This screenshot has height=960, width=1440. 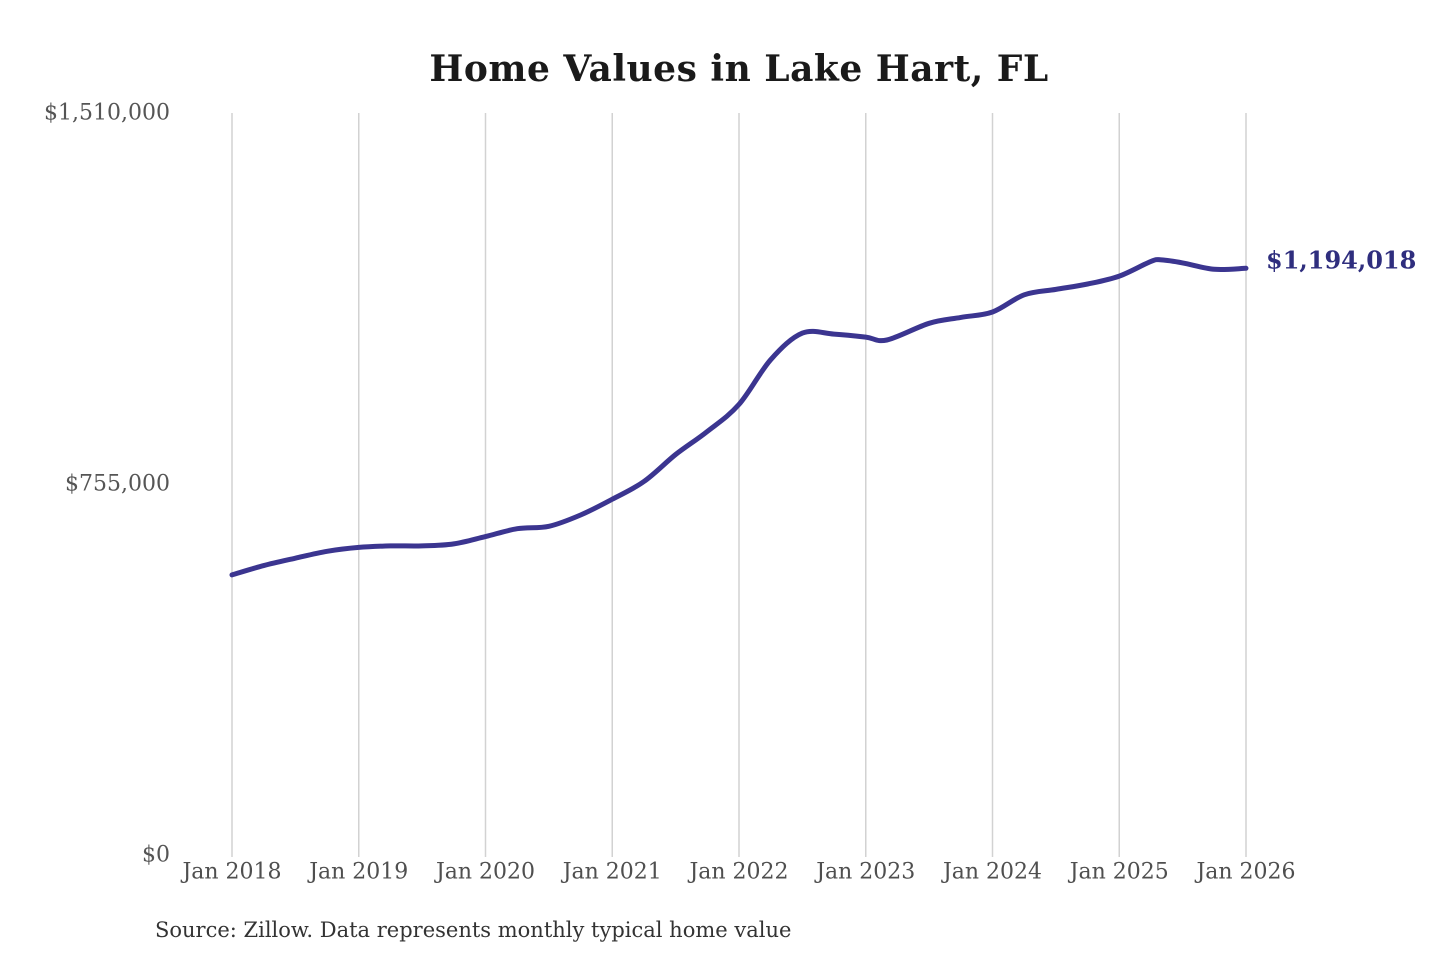 What do you see at coordinates (992, 872) in the screenshot?
I see `x-axis-label-jan-2024: Jan 2024` at bounding box center [992, 872].